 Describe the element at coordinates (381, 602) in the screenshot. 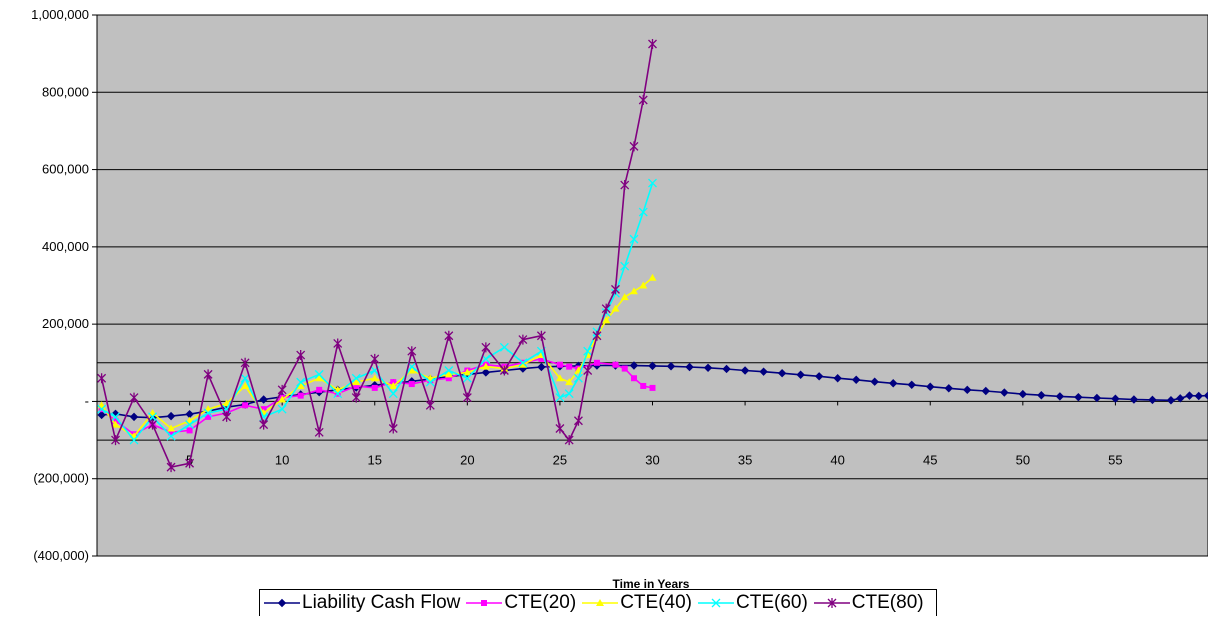

I see `legend-label: Liability Cash Flow` at that location.